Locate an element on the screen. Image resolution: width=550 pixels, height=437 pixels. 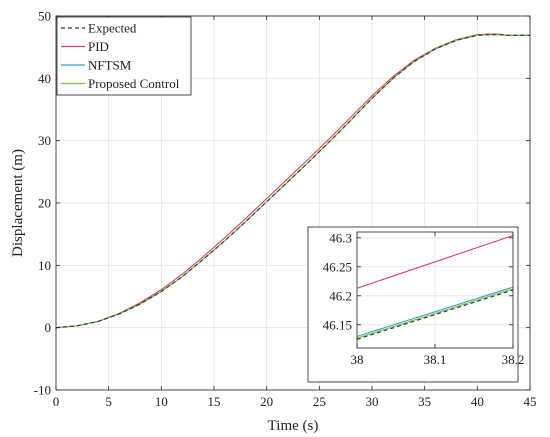
main-y-tick-label: 20 is located at coordinates (44, 203).